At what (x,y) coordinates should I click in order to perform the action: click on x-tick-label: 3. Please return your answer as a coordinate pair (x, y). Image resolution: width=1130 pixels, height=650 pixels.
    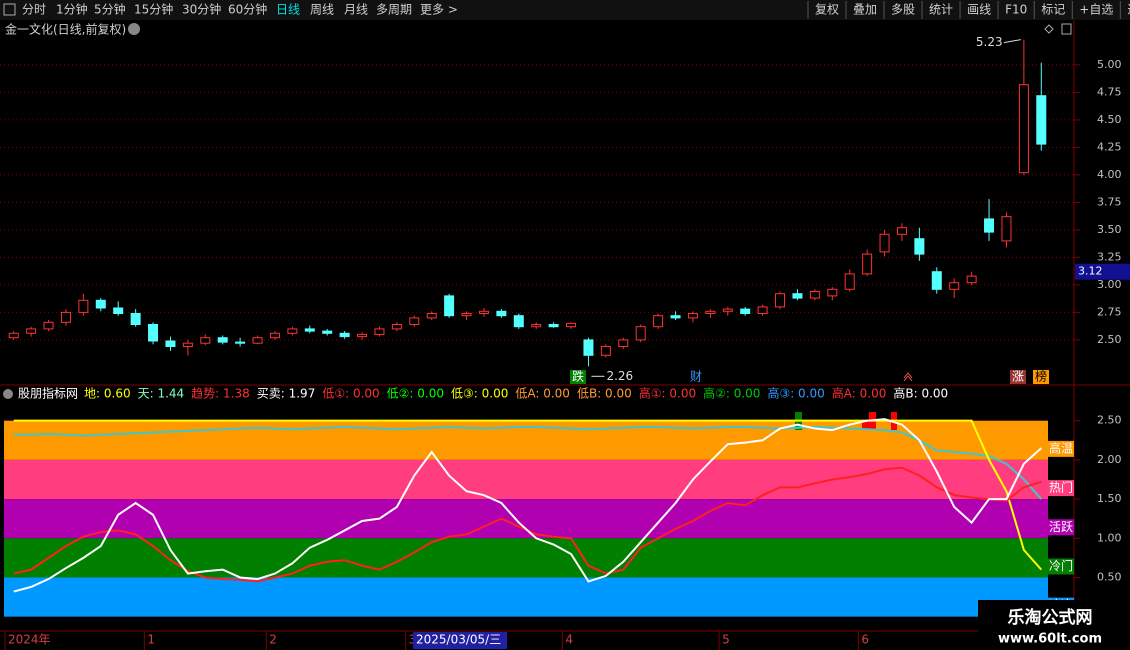
    Looking at the image, I should click on (413, 640).